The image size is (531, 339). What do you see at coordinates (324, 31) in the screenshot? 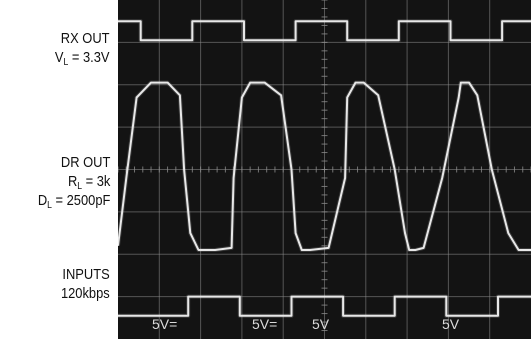
I see `rx-out-trace` at bounding box center [324, 31].